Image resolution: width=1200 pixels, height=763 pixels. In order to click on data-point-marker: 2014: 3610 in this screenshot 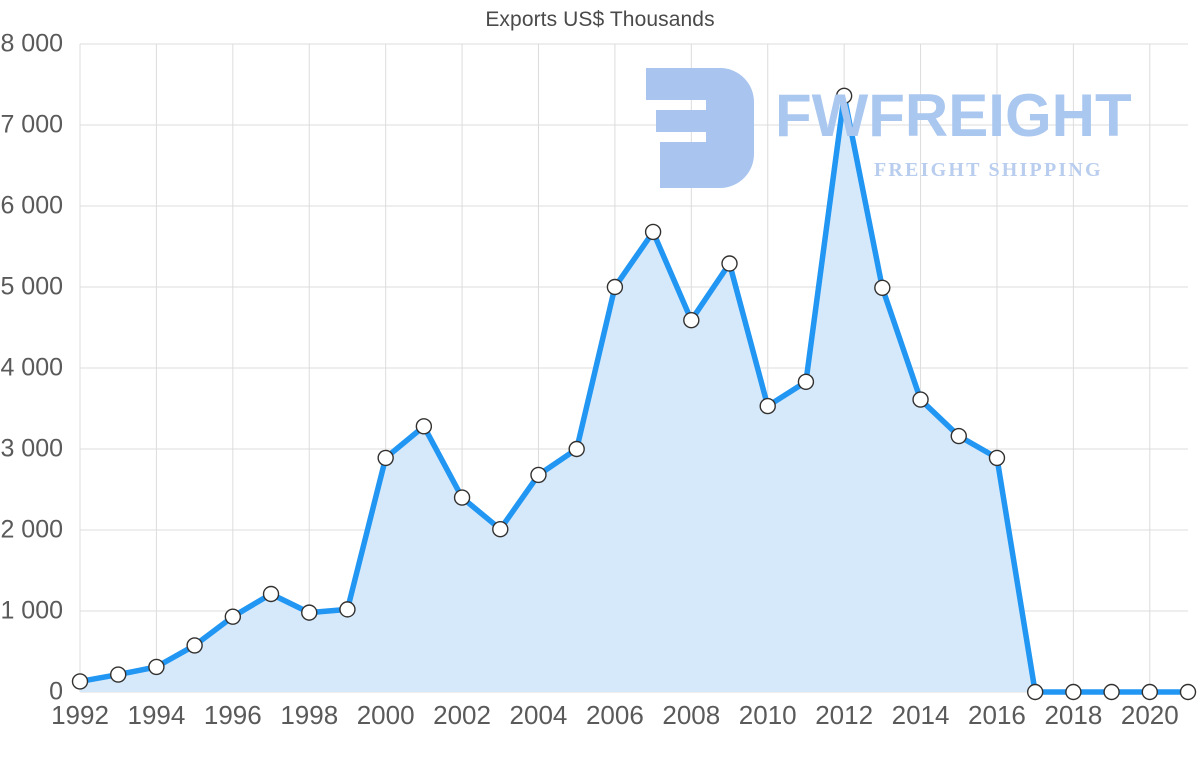, I will do `click(920, 399)`.